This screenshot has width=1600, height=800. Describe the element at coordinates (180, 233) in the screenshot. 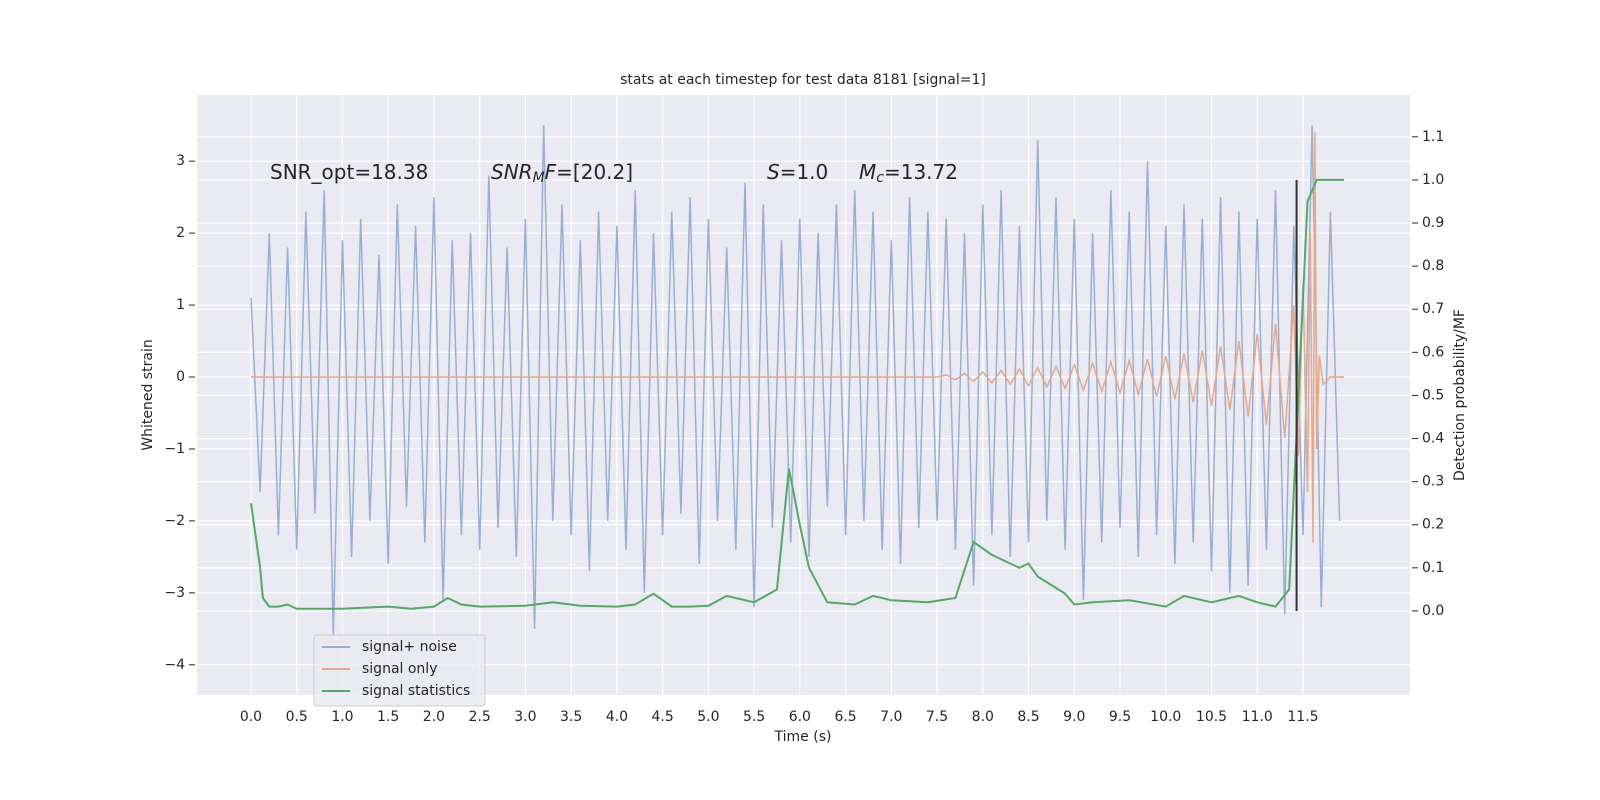

I see `y-tick-label: 2` at that location.